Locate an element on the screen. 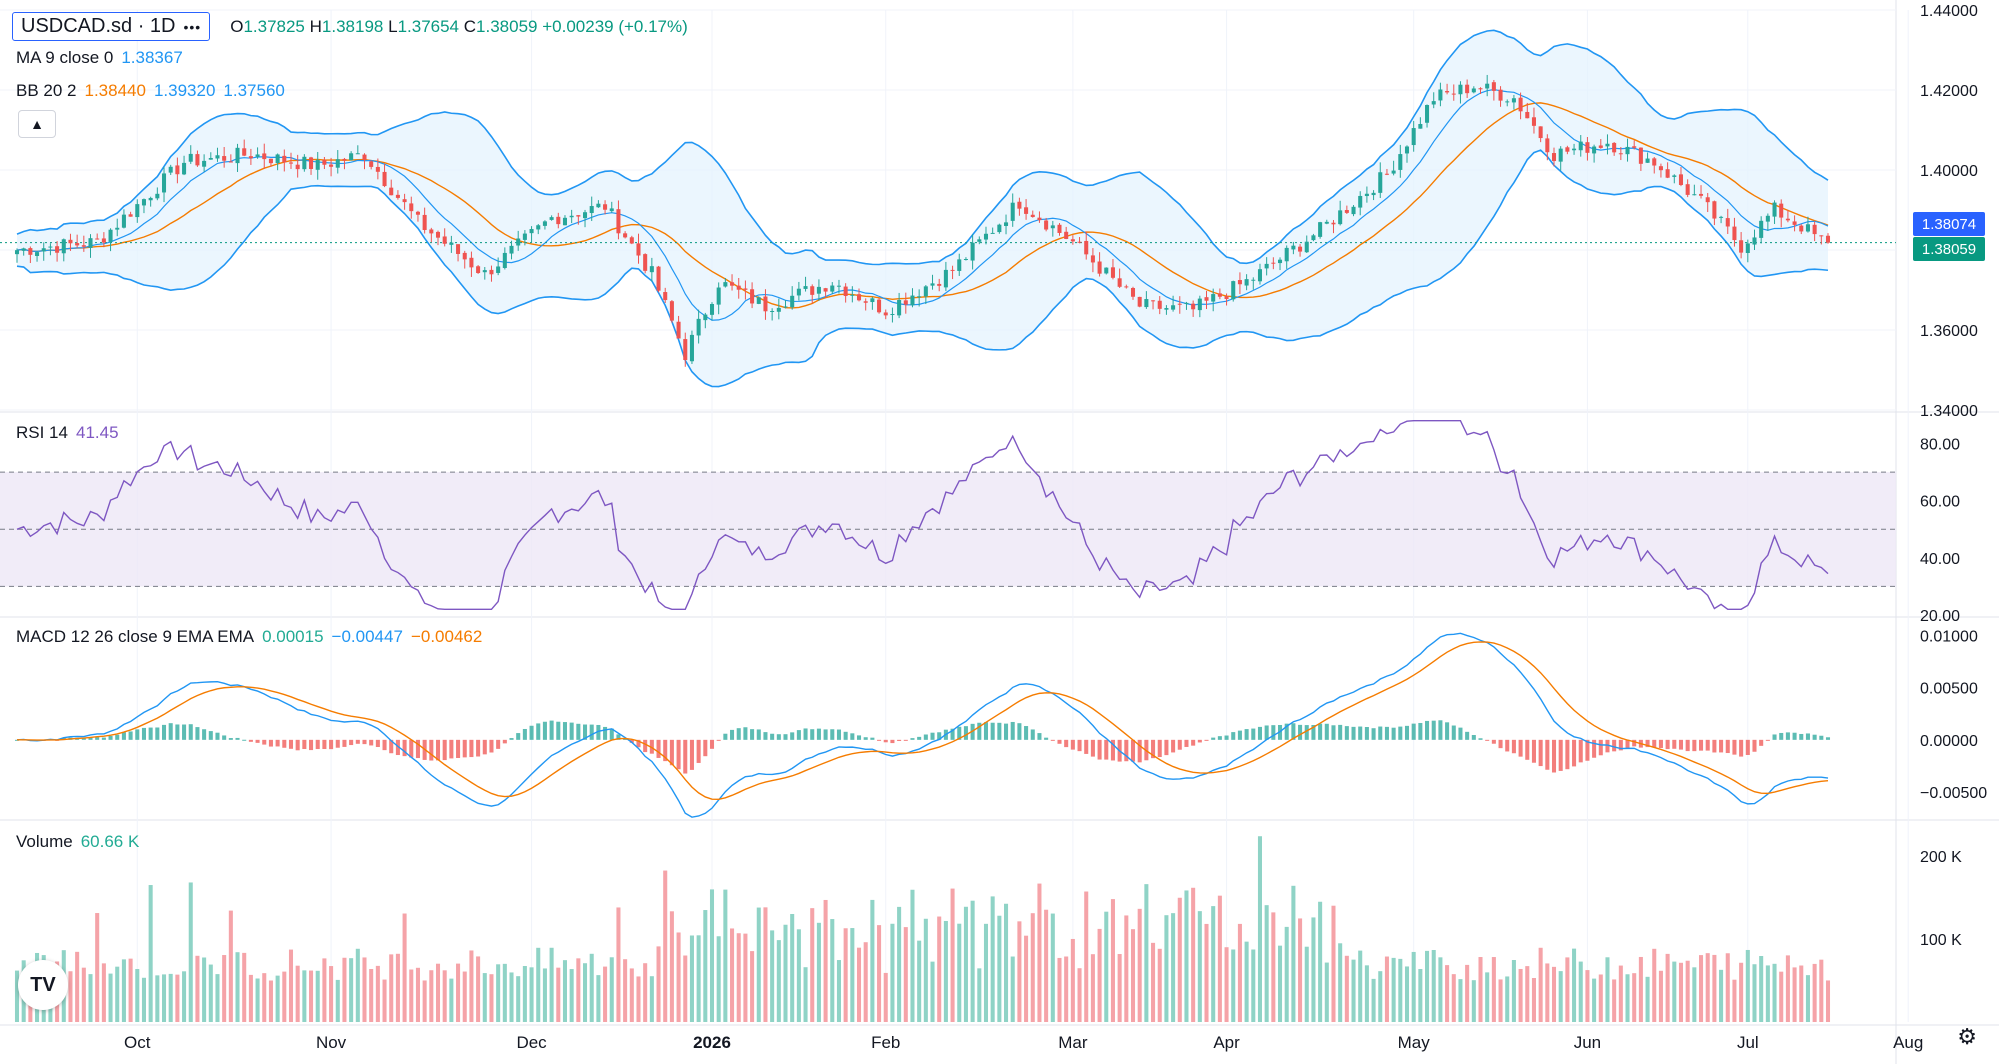  bb-legend-label: BB 20 2 is located at coordinates (46, 90).